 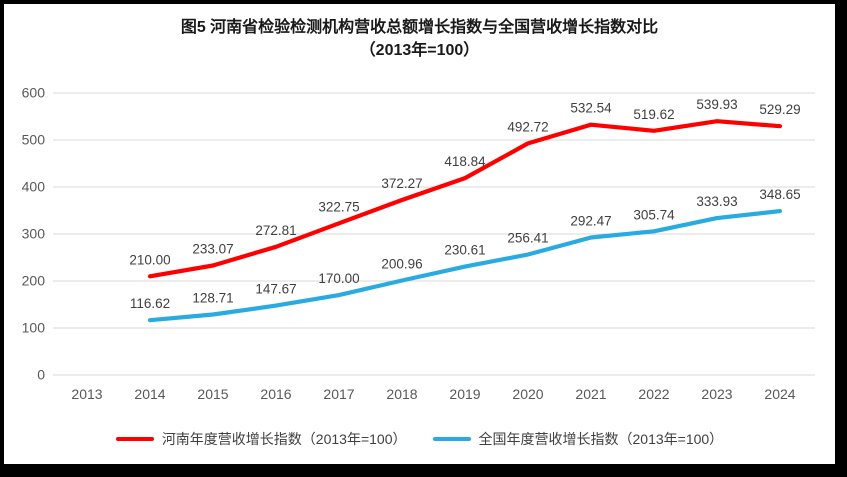 I want to click on data-label-0-2021: 532.54, so click(x=591, y=108).